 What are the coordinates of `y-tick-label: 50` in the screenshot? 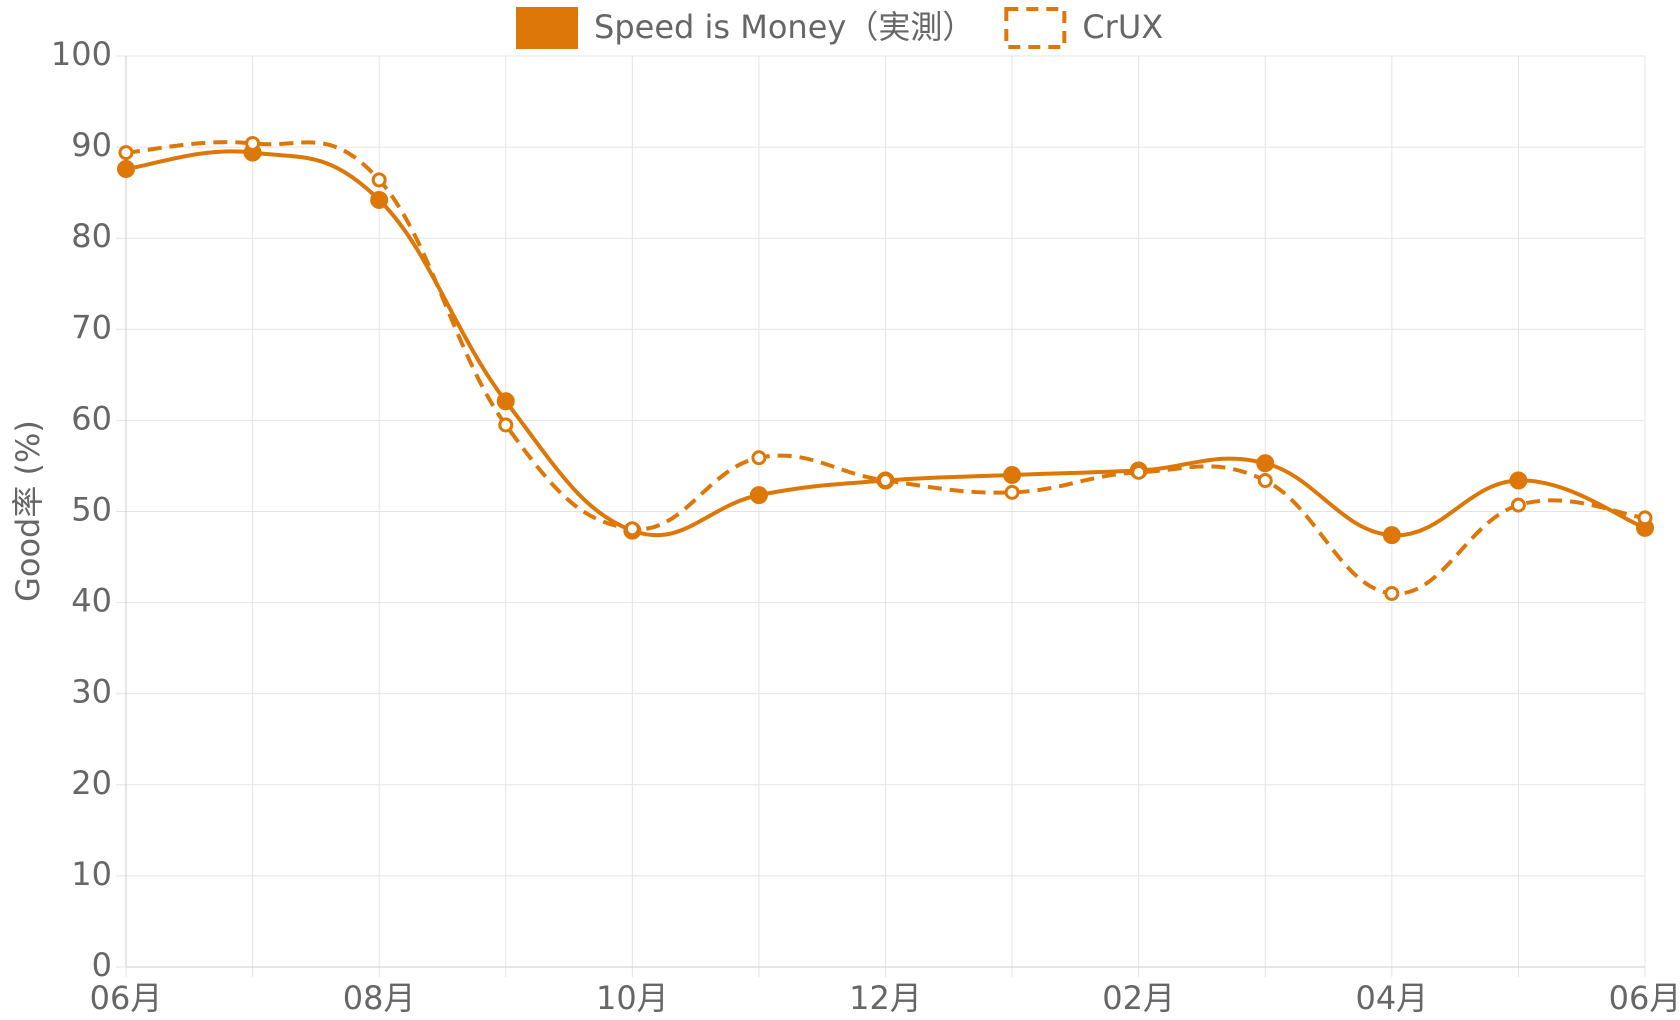 It's located at (91, 510).